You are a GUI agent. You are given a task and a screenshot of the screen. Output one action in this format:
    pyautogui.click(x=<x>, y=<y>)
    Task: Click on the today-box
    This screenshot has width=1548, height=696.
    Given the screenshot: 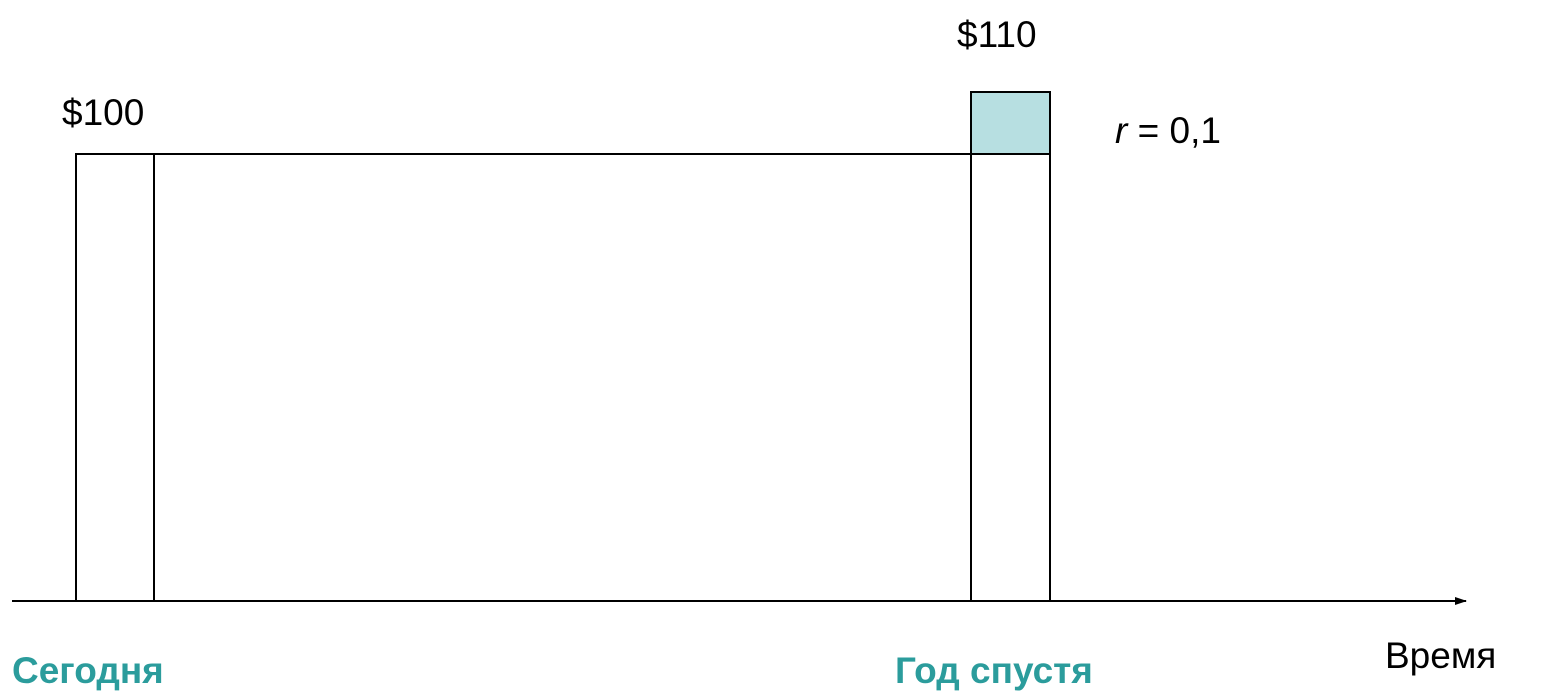 What is the action you would take?
    pyautogui.click(x=115, y=377)
    